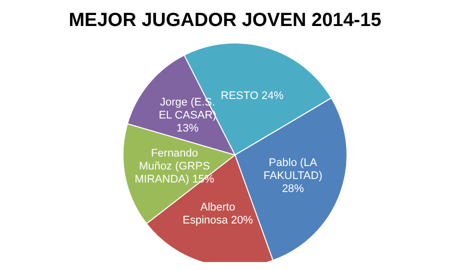 The image size is (450, 270). What do you see at coordinates (252, 96) in the screenshot?
I see `slice-label: RESTO 24%` at bounding box center [252, 96].